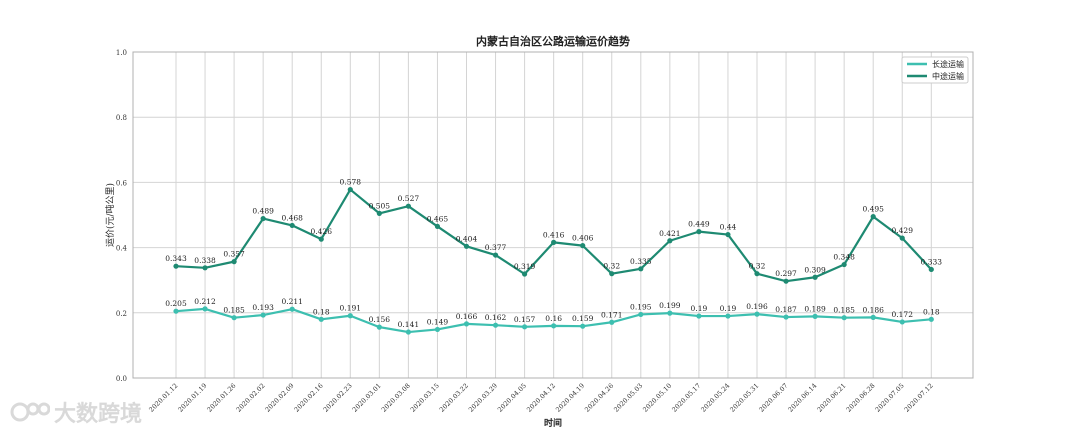  What do you see at coordinates (669, 233) in the screenshot?
I see `data-label: 0.421` at bounding box center [669, 233].